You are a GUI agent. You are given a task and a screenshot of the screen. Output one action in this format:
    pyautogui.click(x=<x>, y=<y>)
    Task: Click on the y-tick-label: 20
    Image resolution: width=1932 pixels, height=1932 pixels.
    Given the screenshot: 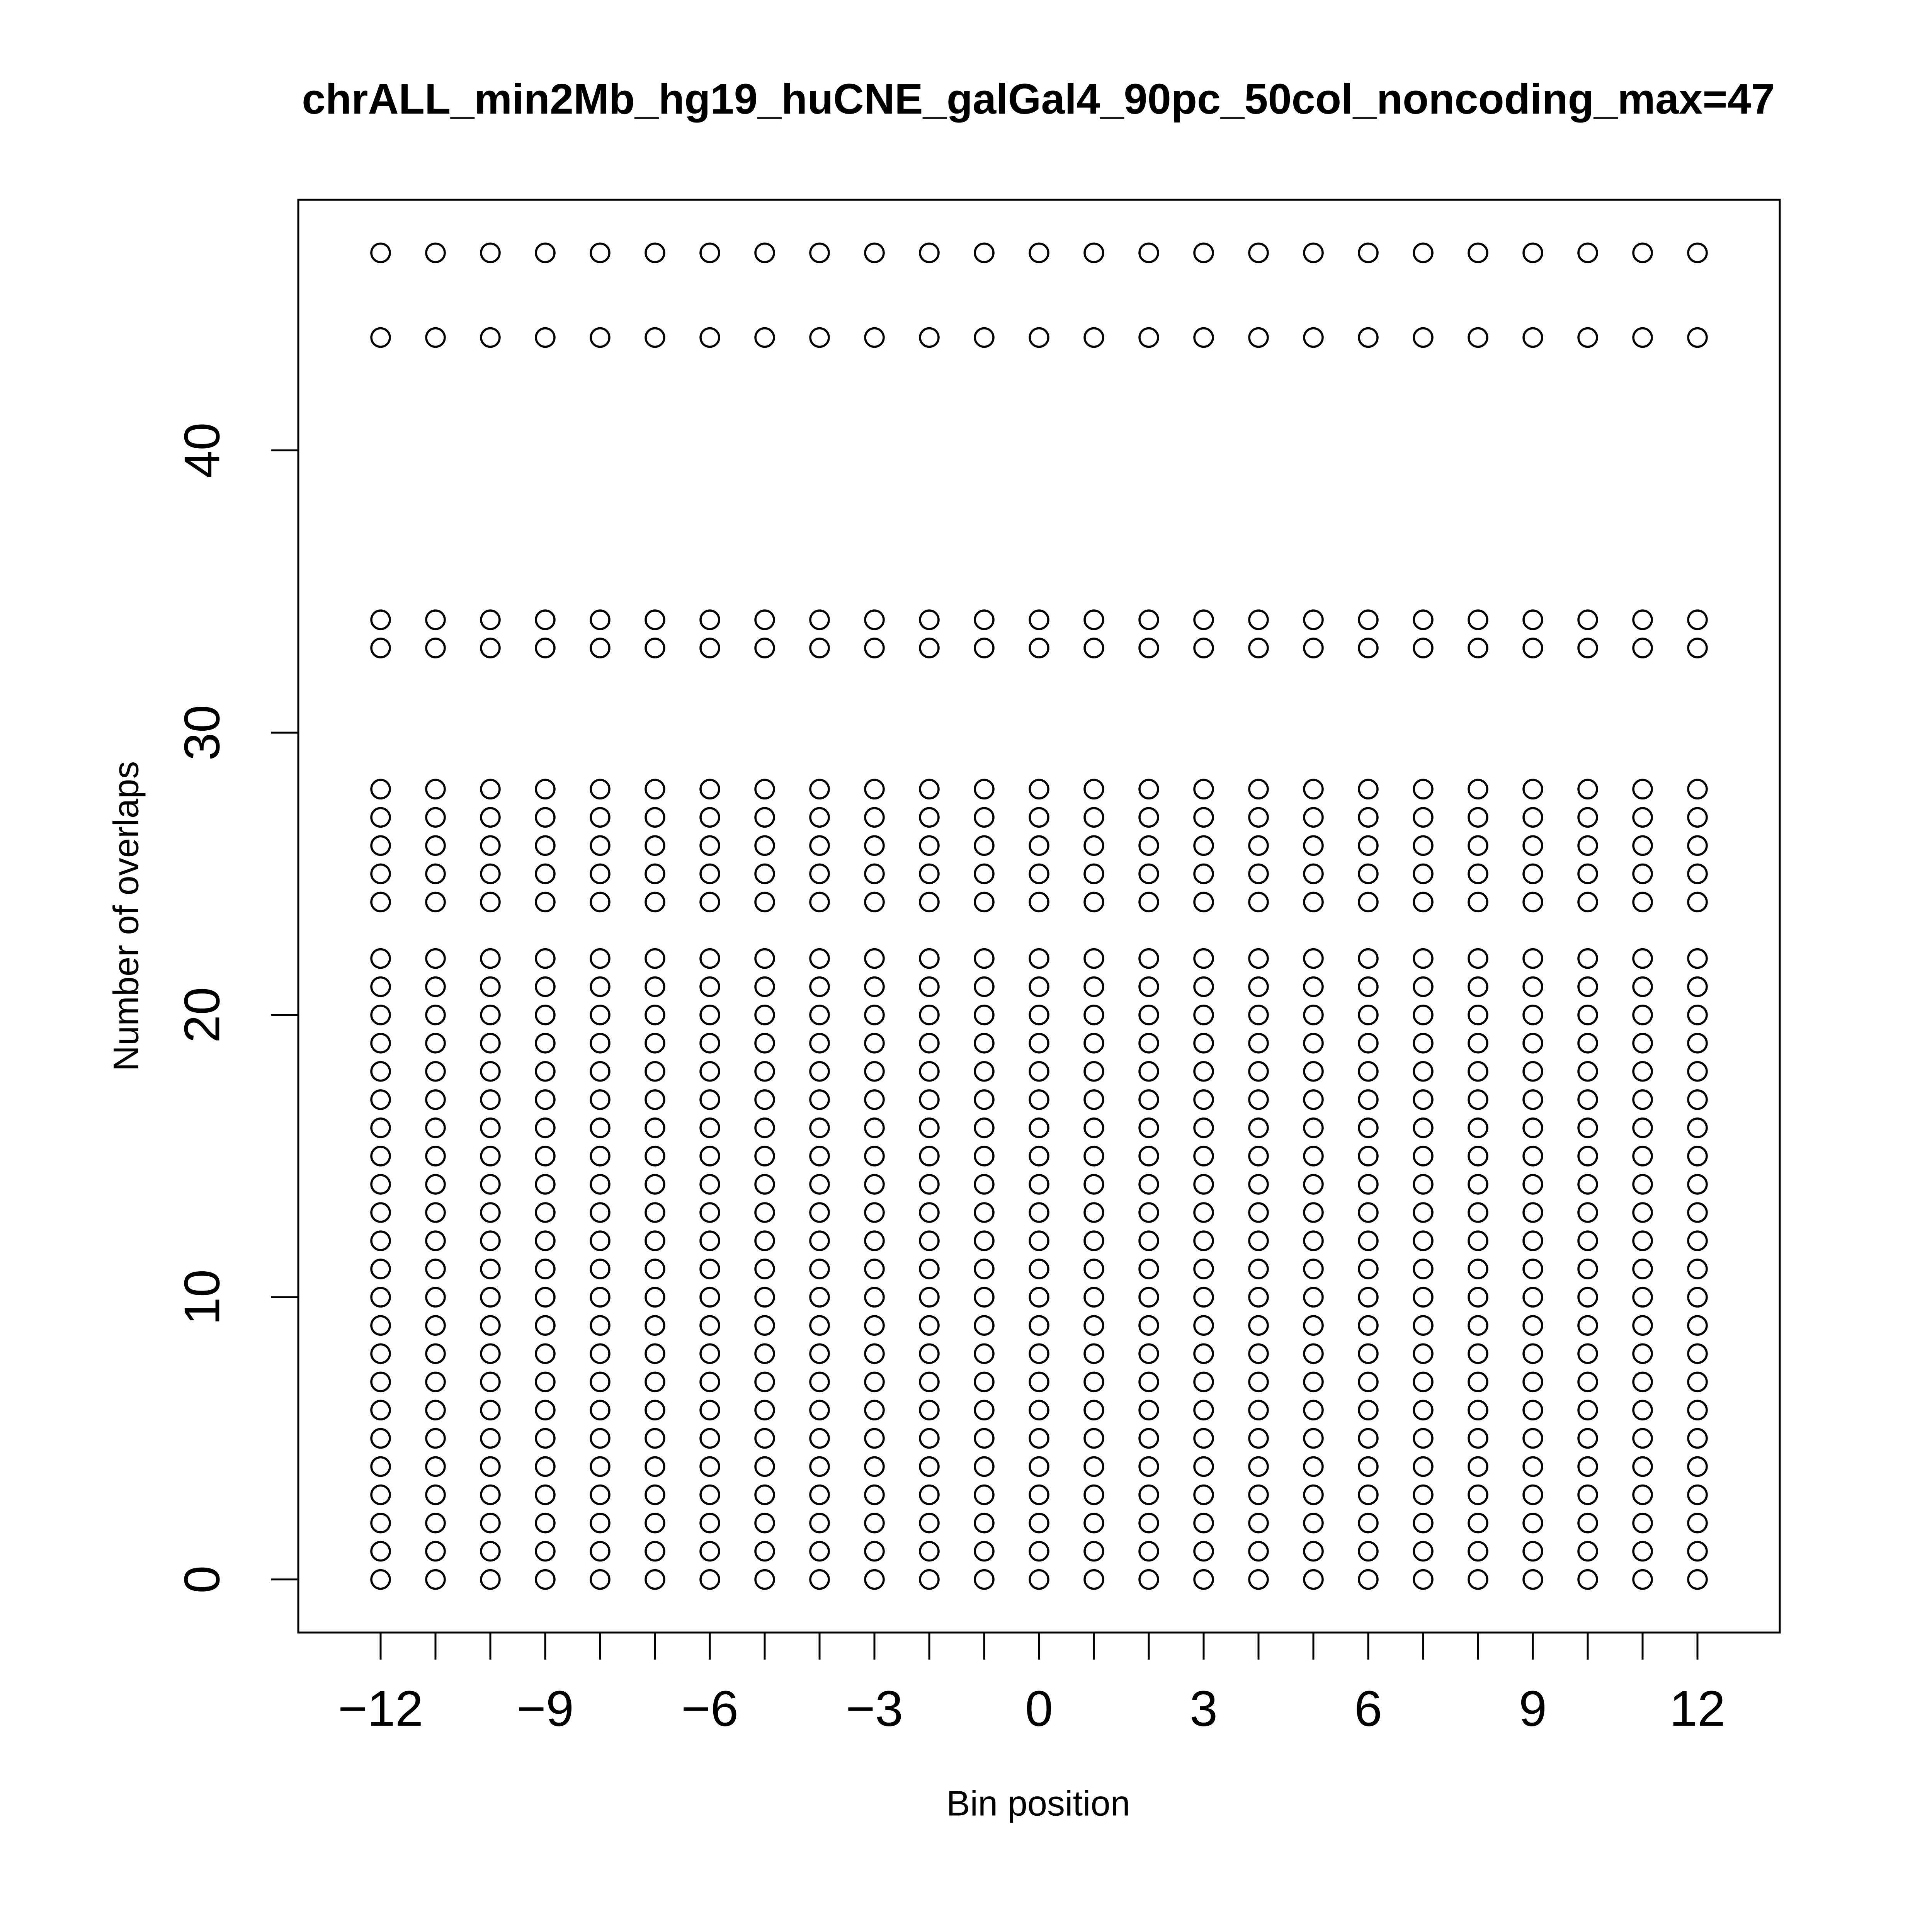 What is the action you would take?
    pyautogui.click(x=202, y=1015)
    